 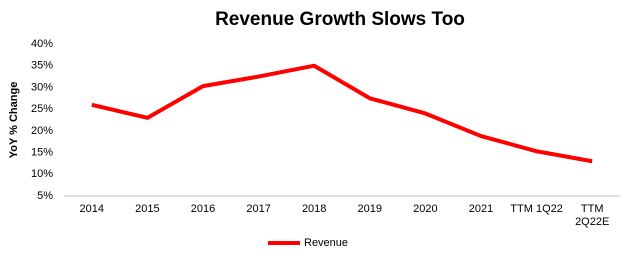 What do you see at coordinates (258, 209) in the screenshot?
I see `x-tick-label: 2017` at bounding box center [258, 209].